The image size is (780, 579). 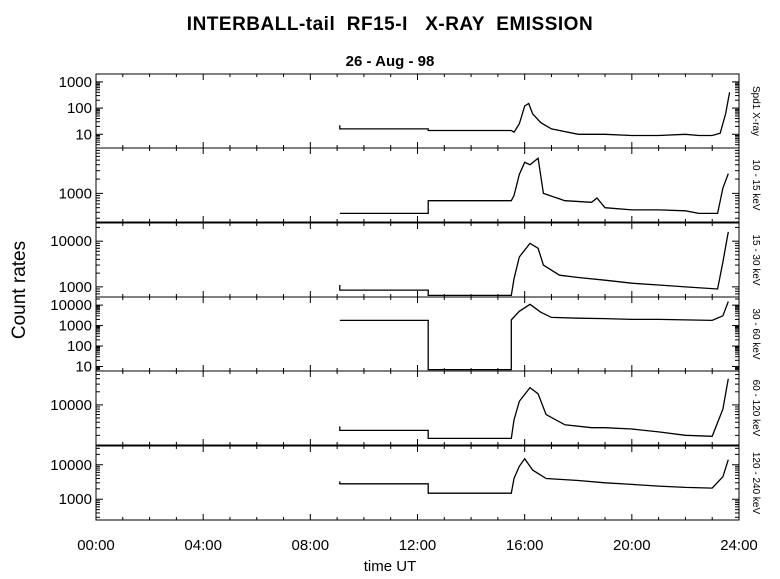 What do you see at coordinates (203, 545) in the screenshot?
I see `x-tick-label: 04:00` at bounding box center [203, 545].